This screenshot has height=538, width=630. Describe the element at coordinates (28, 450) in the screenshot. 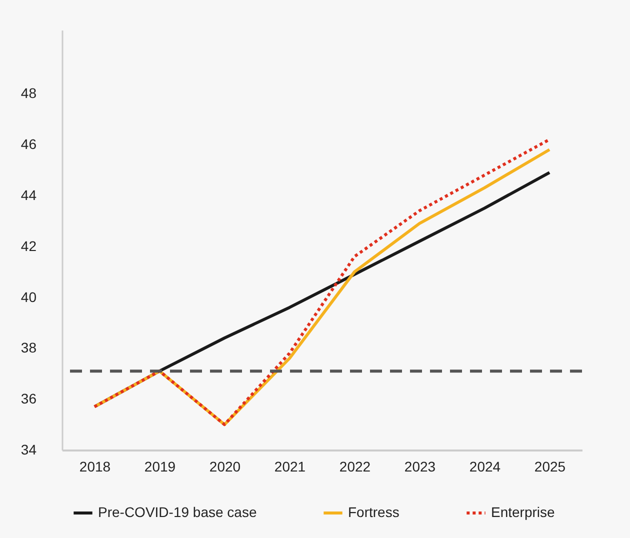

I see `y-tick-label: 34` at that location.